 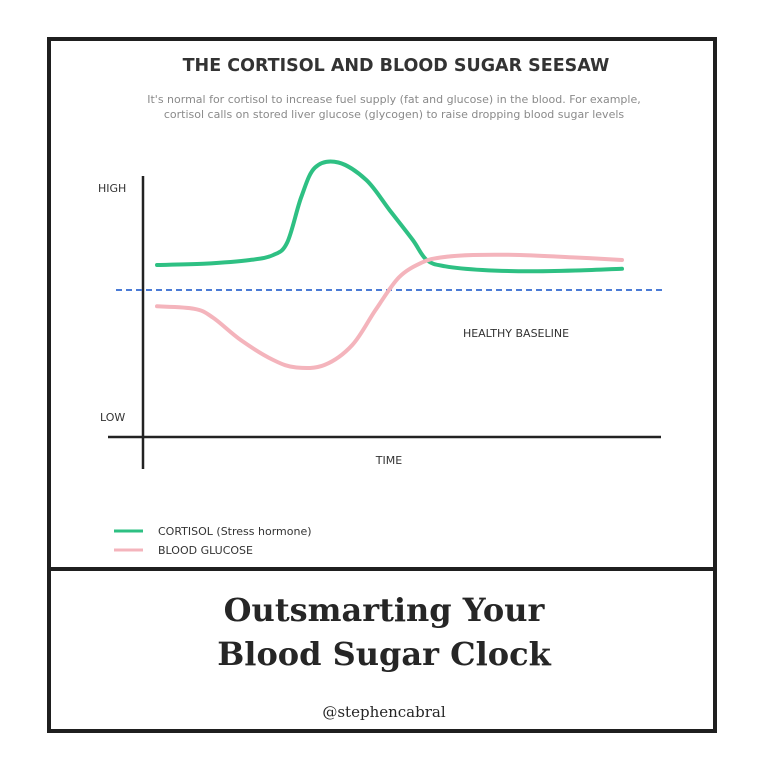 What do you see at coordinates (205, 550) in the screenshot?
I see `legend-label-blood-glucose: BLOOD GLUCOSE` at bounding box center [205, 550].